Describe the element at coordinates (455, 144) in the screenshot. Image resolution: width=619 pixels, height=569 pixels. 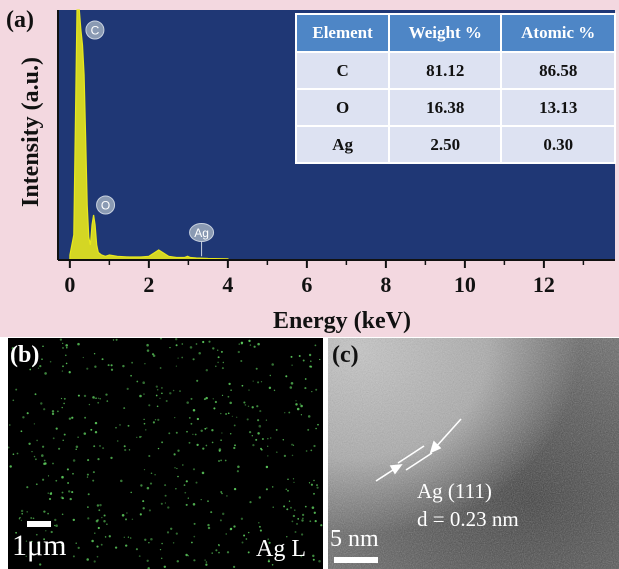
I see `table-row: Ag 2.50 0.30` at that location.